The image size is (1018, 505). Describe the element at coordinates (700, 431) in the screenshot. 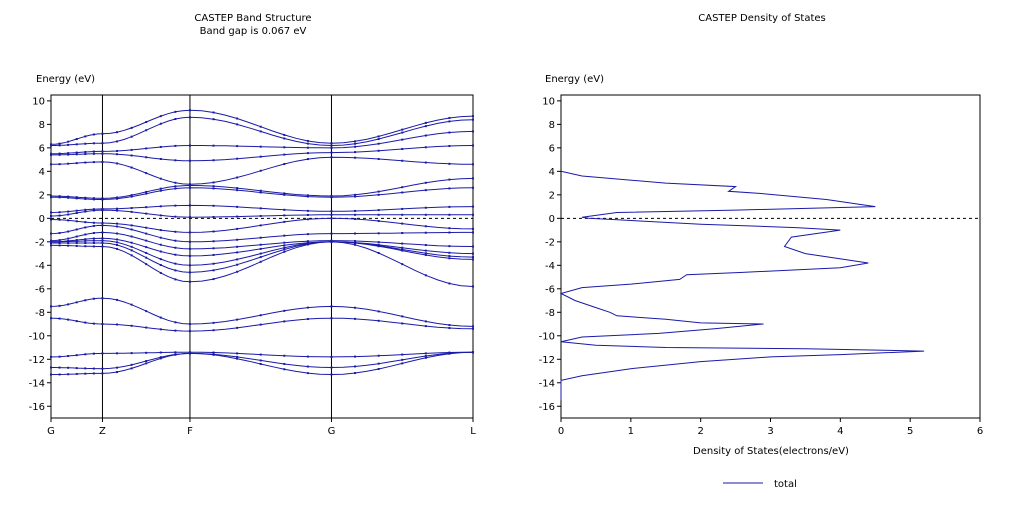

I see `dos-x-tick-label: 2` at that location.